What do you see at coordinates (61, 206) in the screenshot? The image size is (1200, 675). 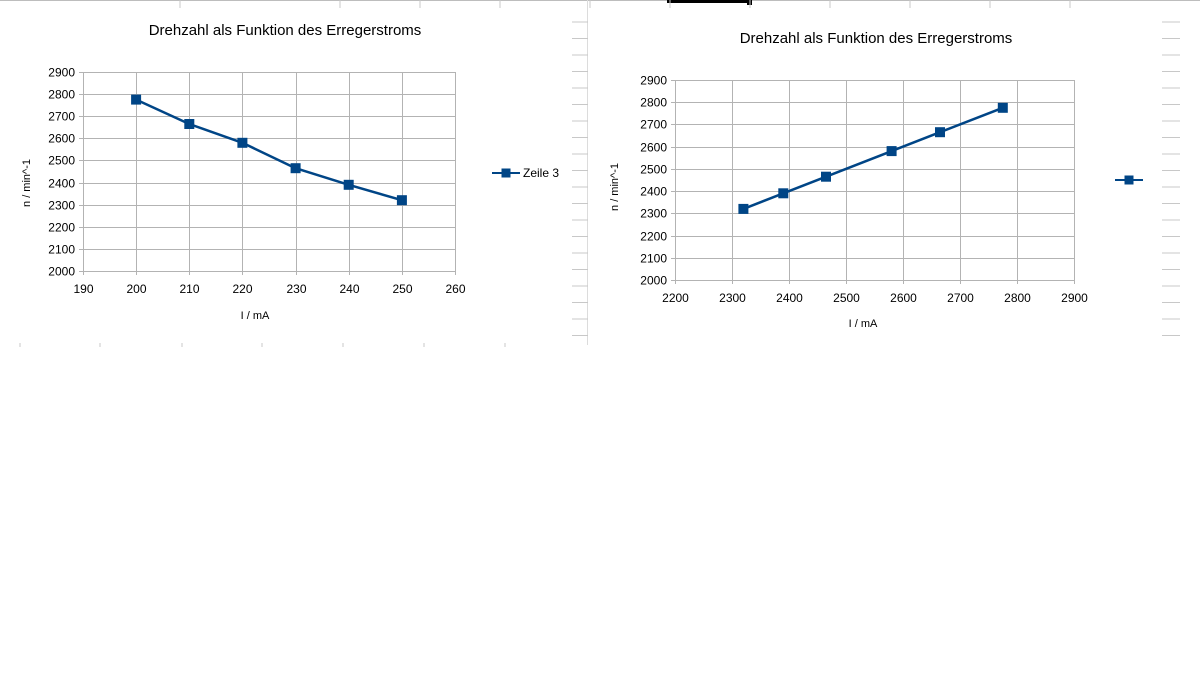 I see `c1-y-tick-label: 2300` at bounding box center [61, 206].